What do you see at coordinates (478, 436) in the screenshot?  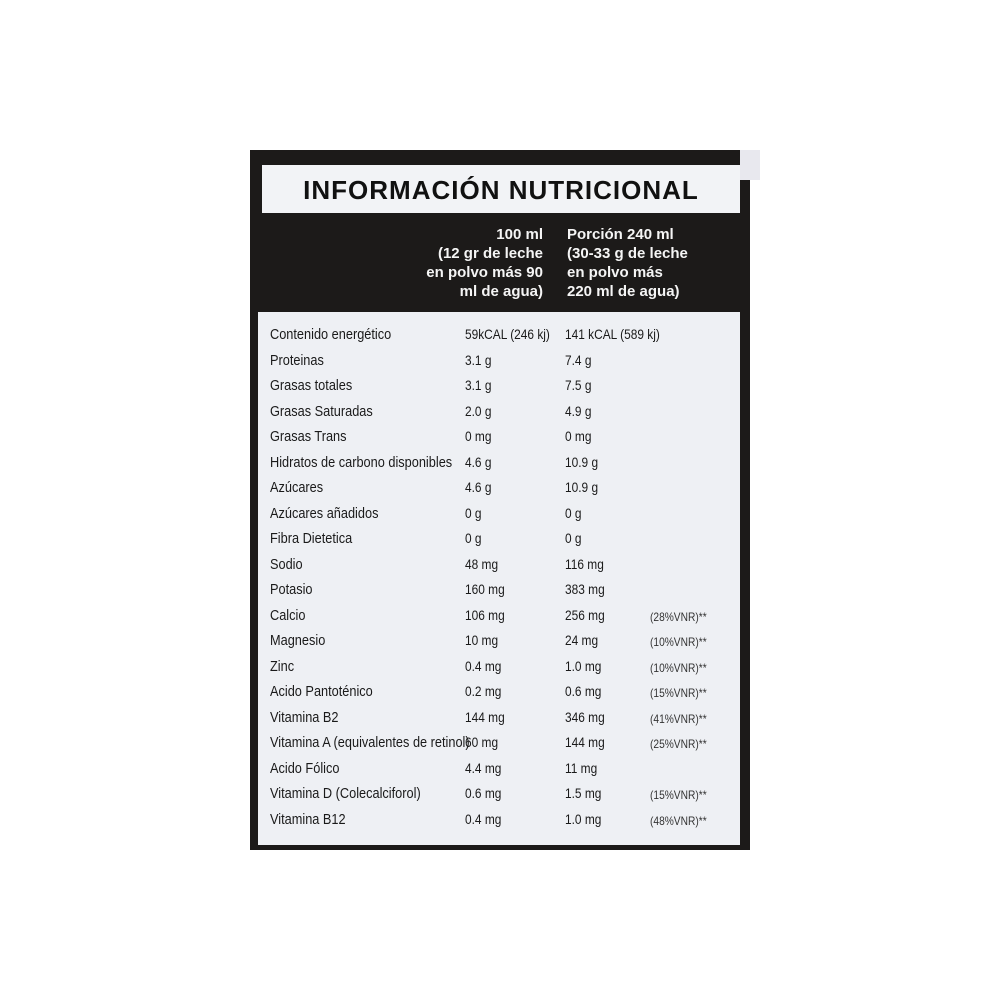 I see `value-per-100ml: 0 mg` at bounding box center [478, 436].